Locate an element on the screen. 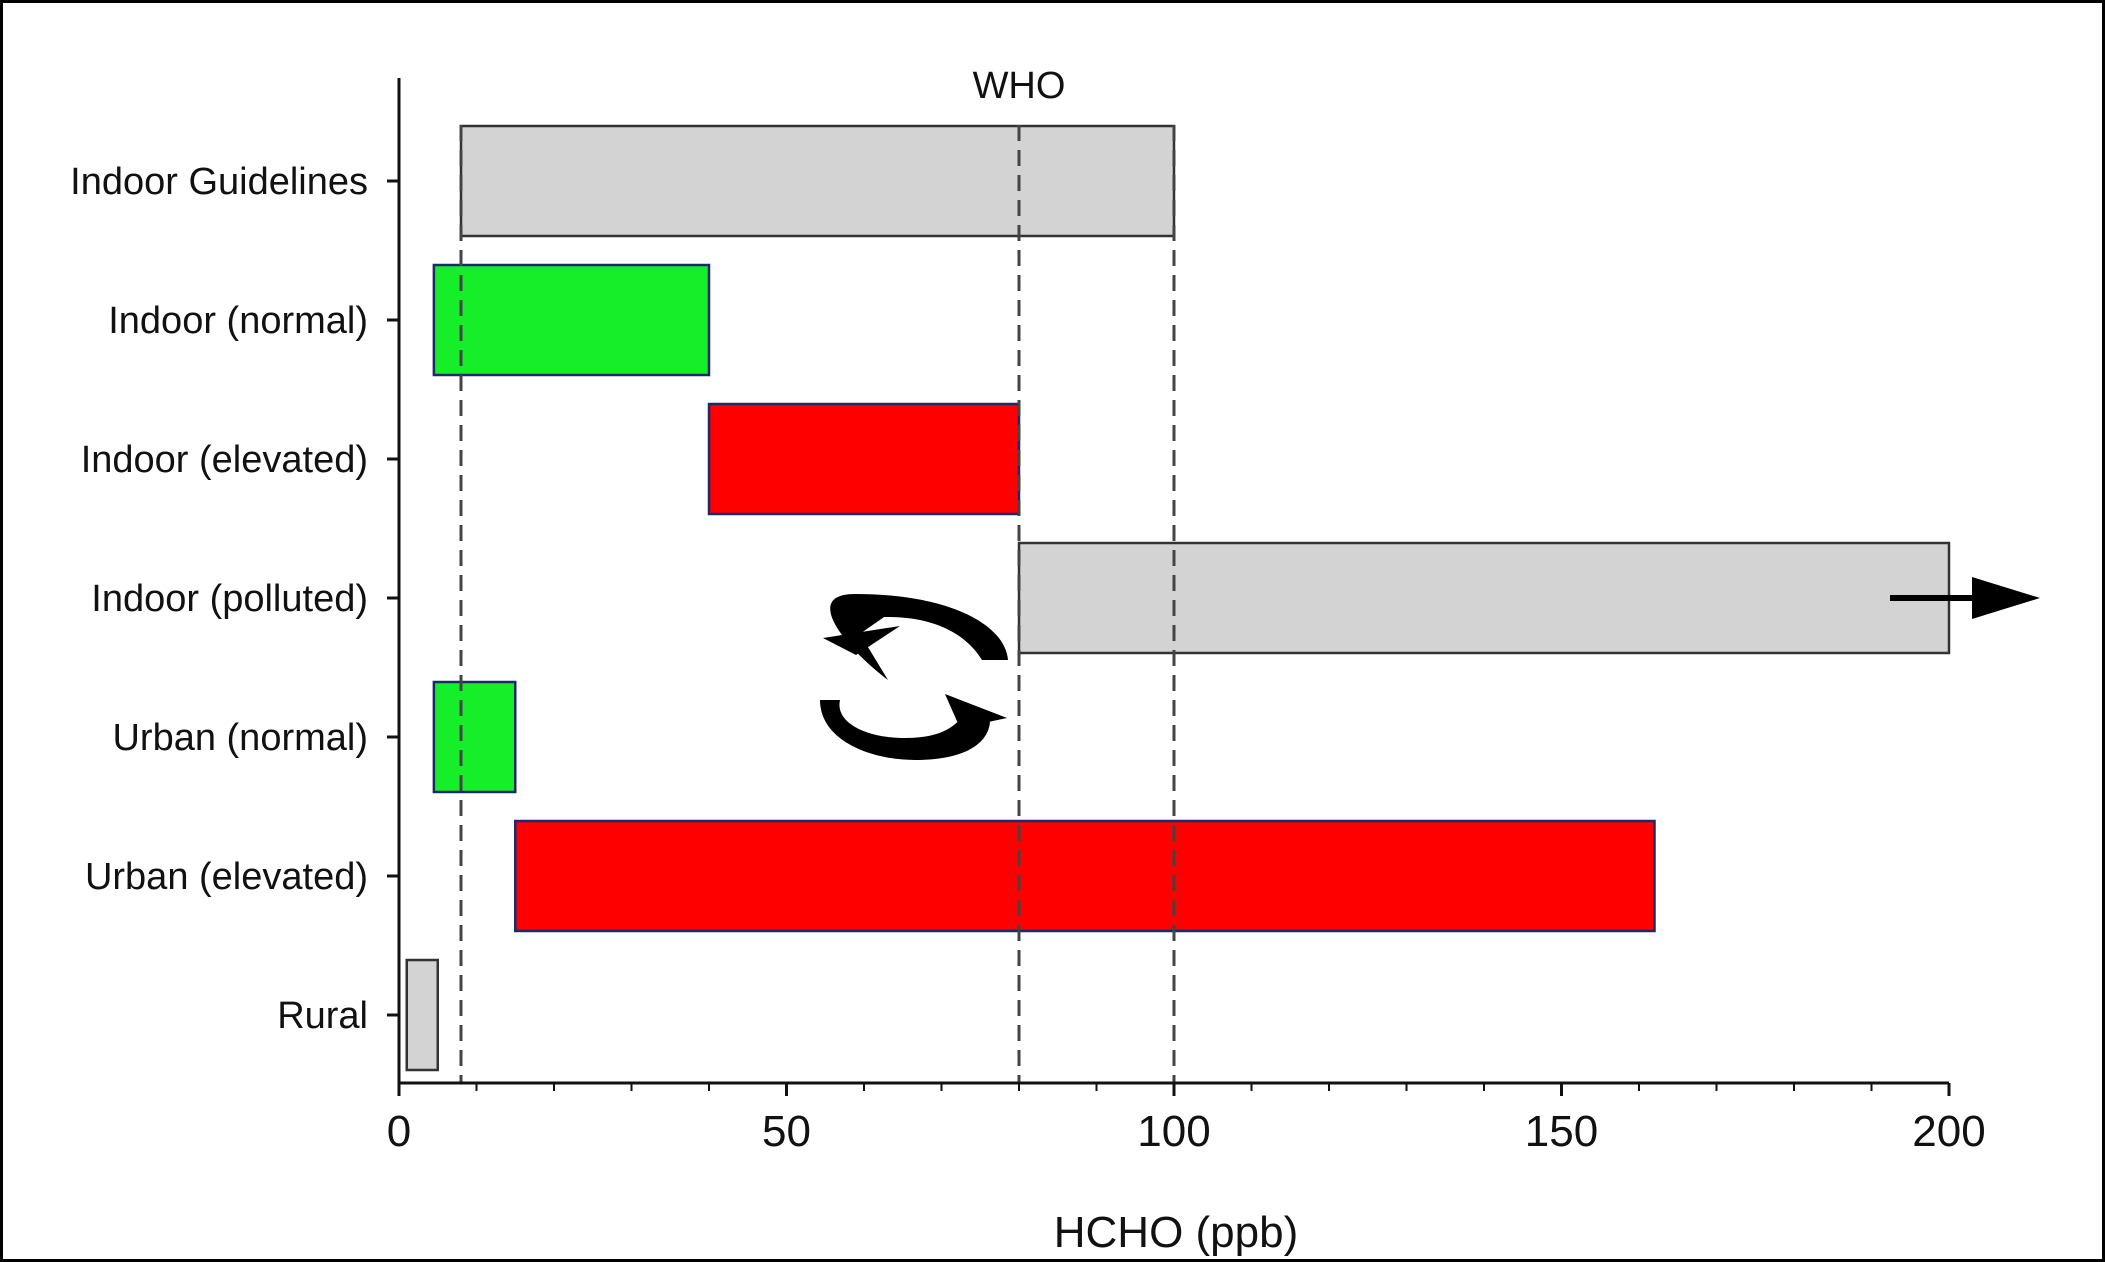  bar-indoor-polluted is located at coordinates (1484, 598).